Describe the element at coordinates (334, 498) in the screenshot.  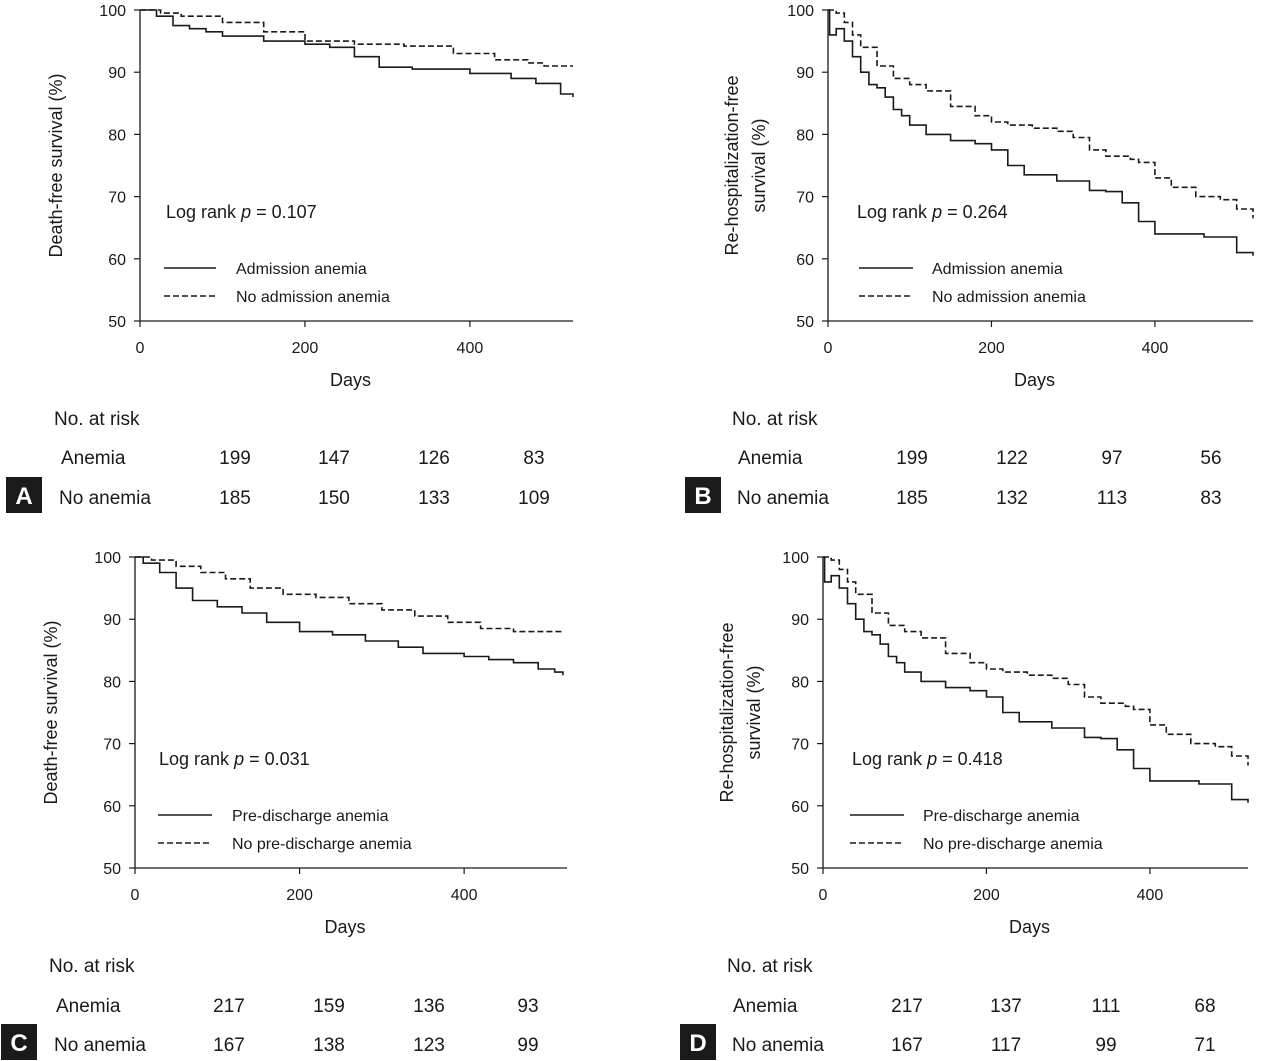
I see `risk-cell: 150` at that location.